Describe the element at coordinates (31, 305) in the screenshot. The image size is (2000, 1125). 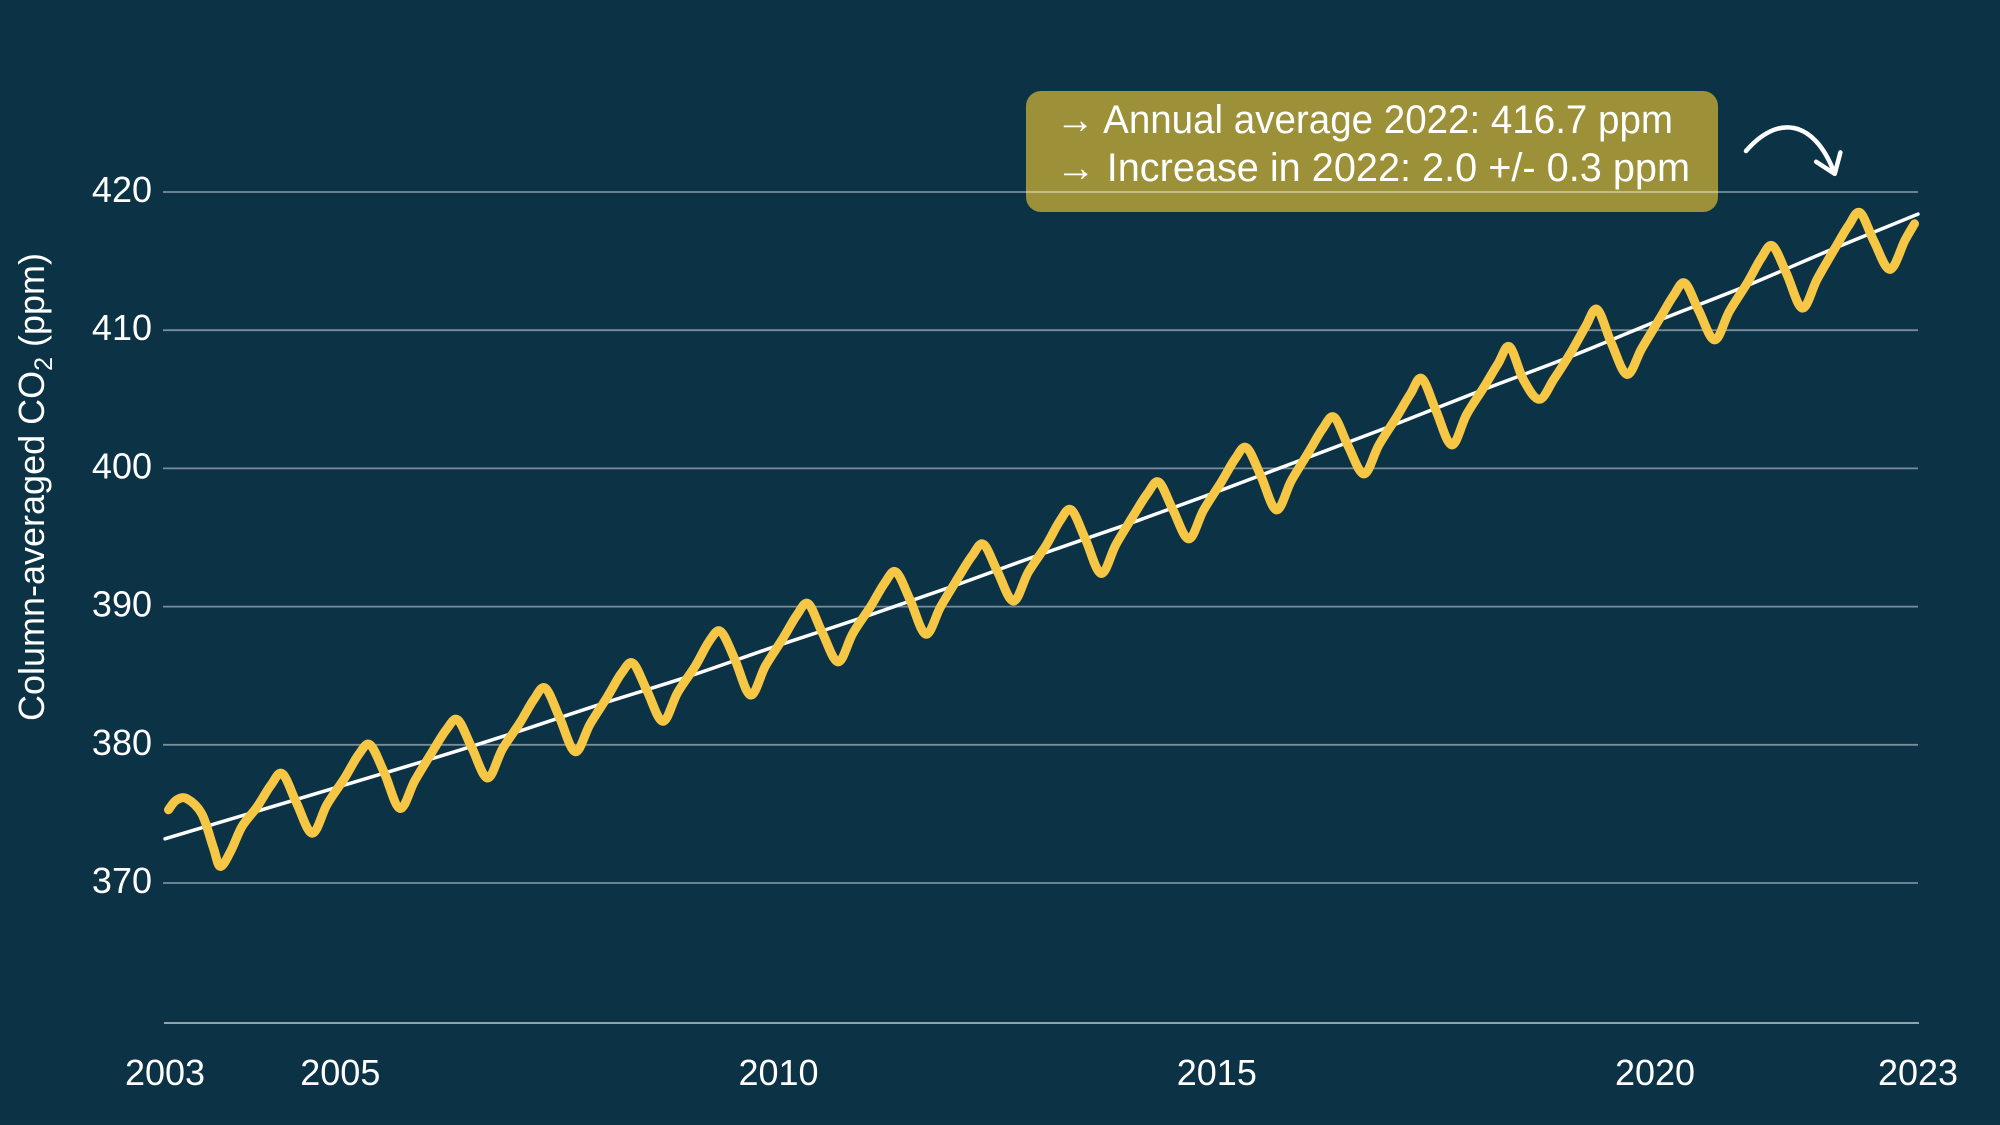
I see `y-axis-title-unit: (ppm)` at that location.